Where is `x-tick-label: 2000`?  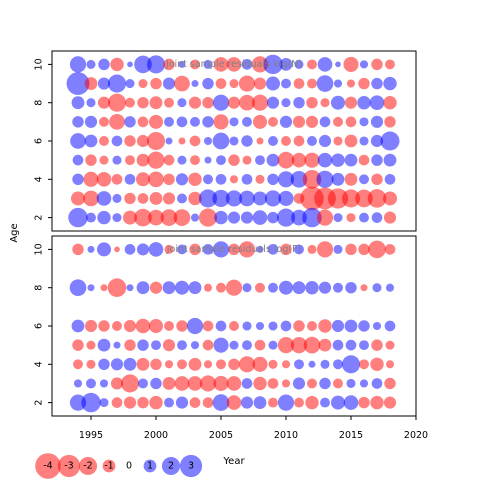
x-tick-label: 2000 is located at coordinates (156, 435).